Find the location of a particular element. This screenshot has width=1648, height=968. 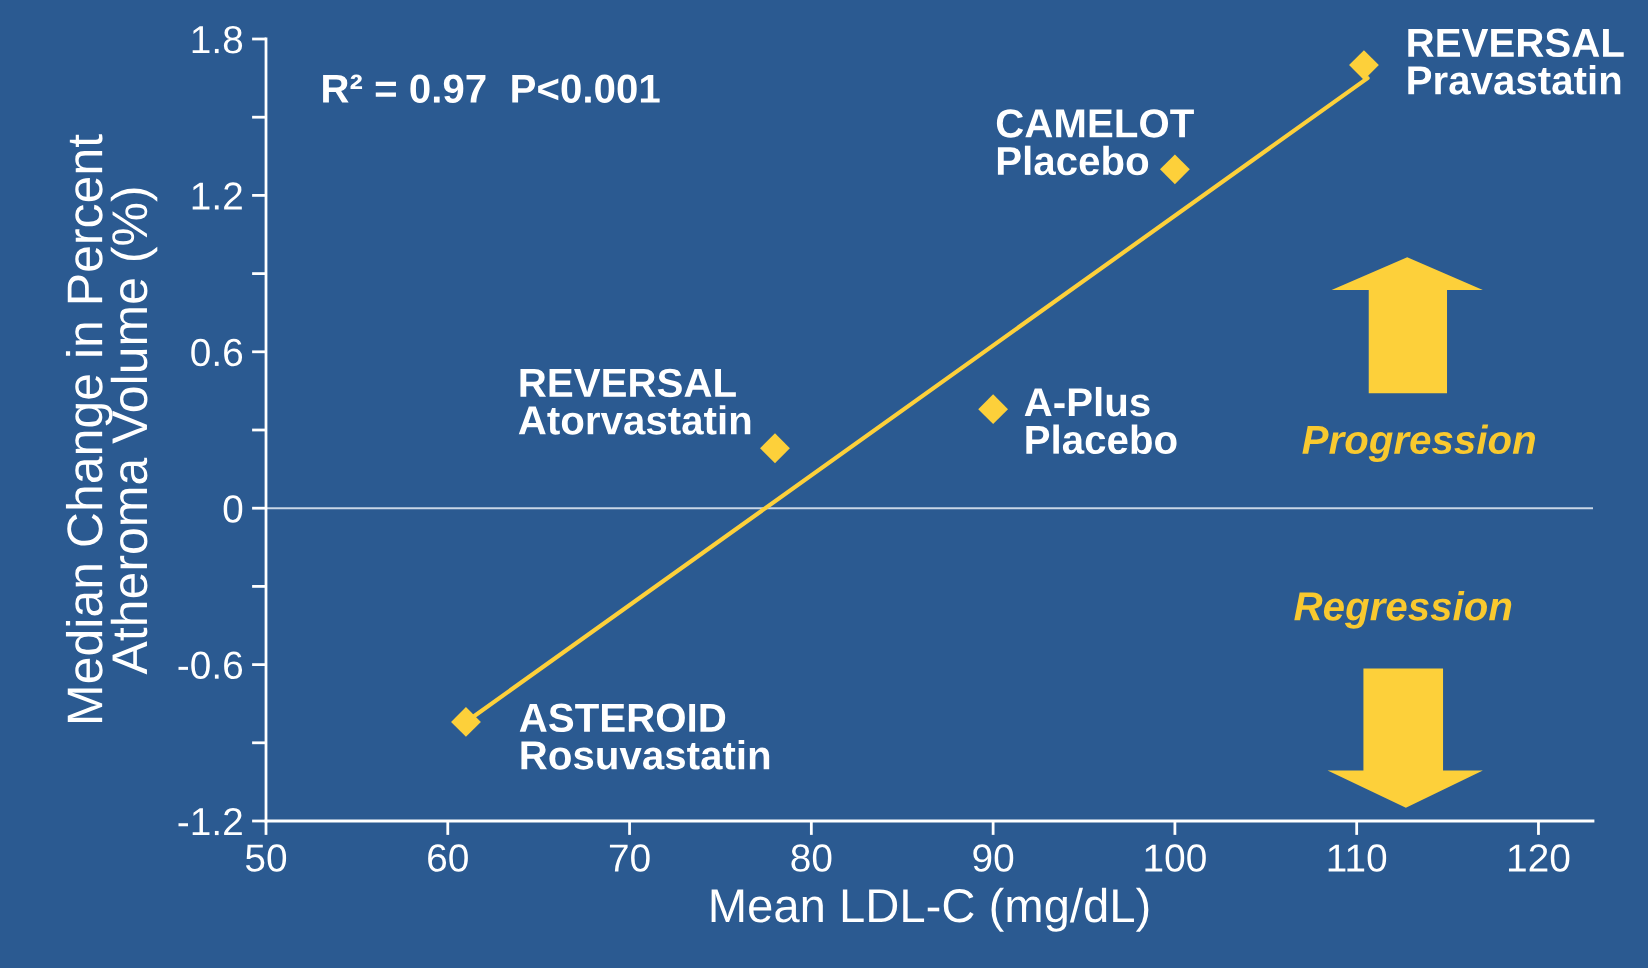

annotation: R² = 0.97 P<0.001 is located at coordinates (491, 88).